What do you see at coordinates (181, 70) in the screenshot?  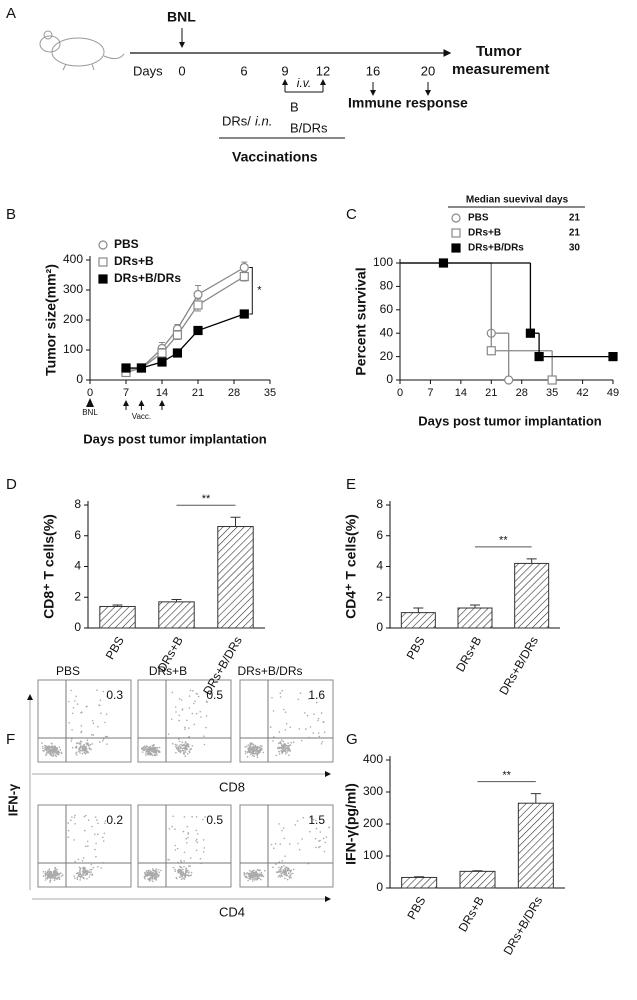 I see `day: 0` at bounding box center [181, 70].